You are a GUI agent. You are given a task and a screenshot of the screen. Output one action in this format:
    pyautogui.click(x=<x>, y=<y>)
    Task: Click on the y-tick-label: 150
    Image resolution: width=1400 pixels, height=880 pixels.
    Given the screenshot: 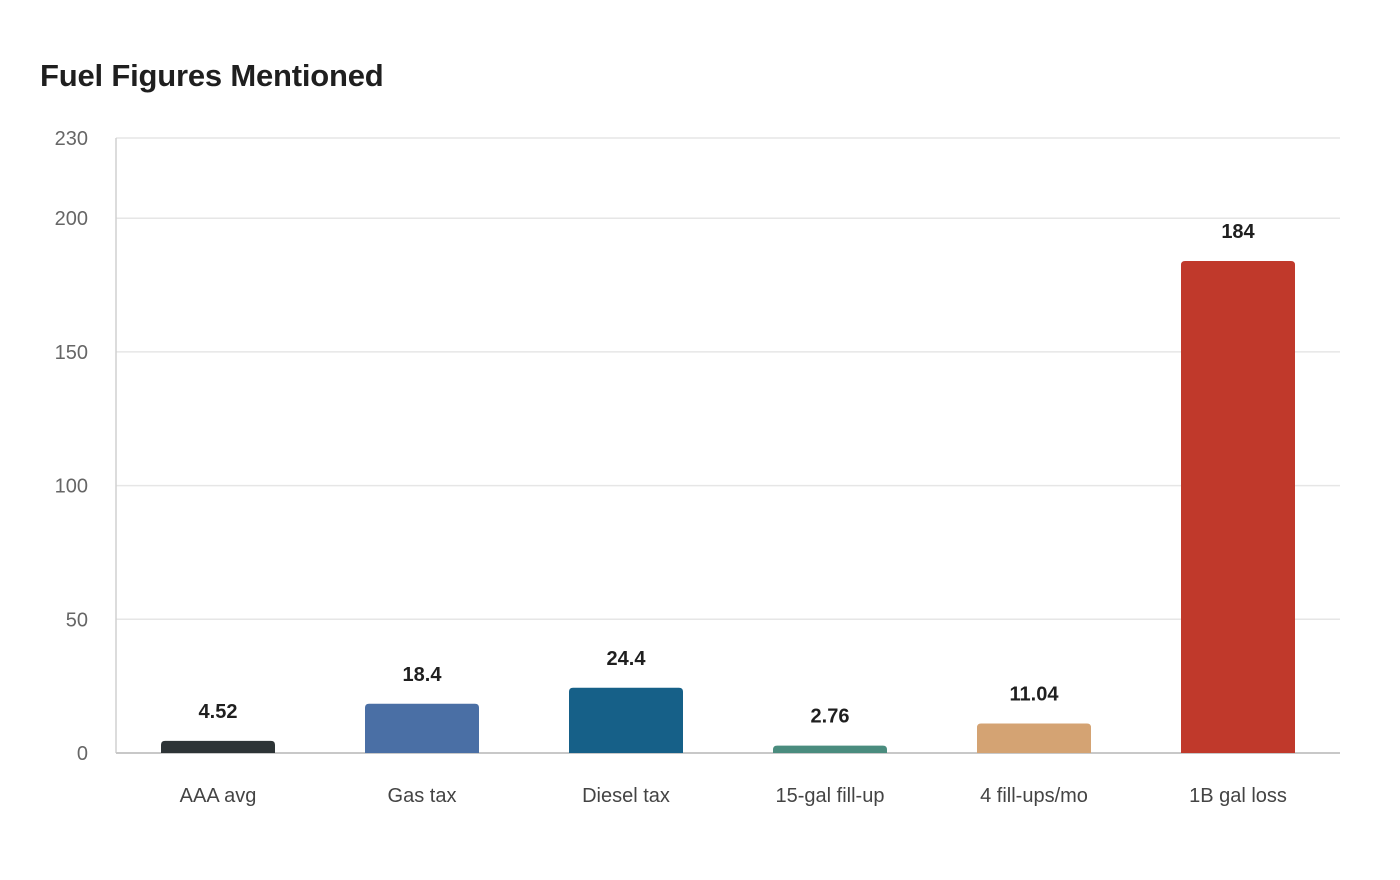 What is the action you would take?
    pyautogui.click(x=71, y=353)
    